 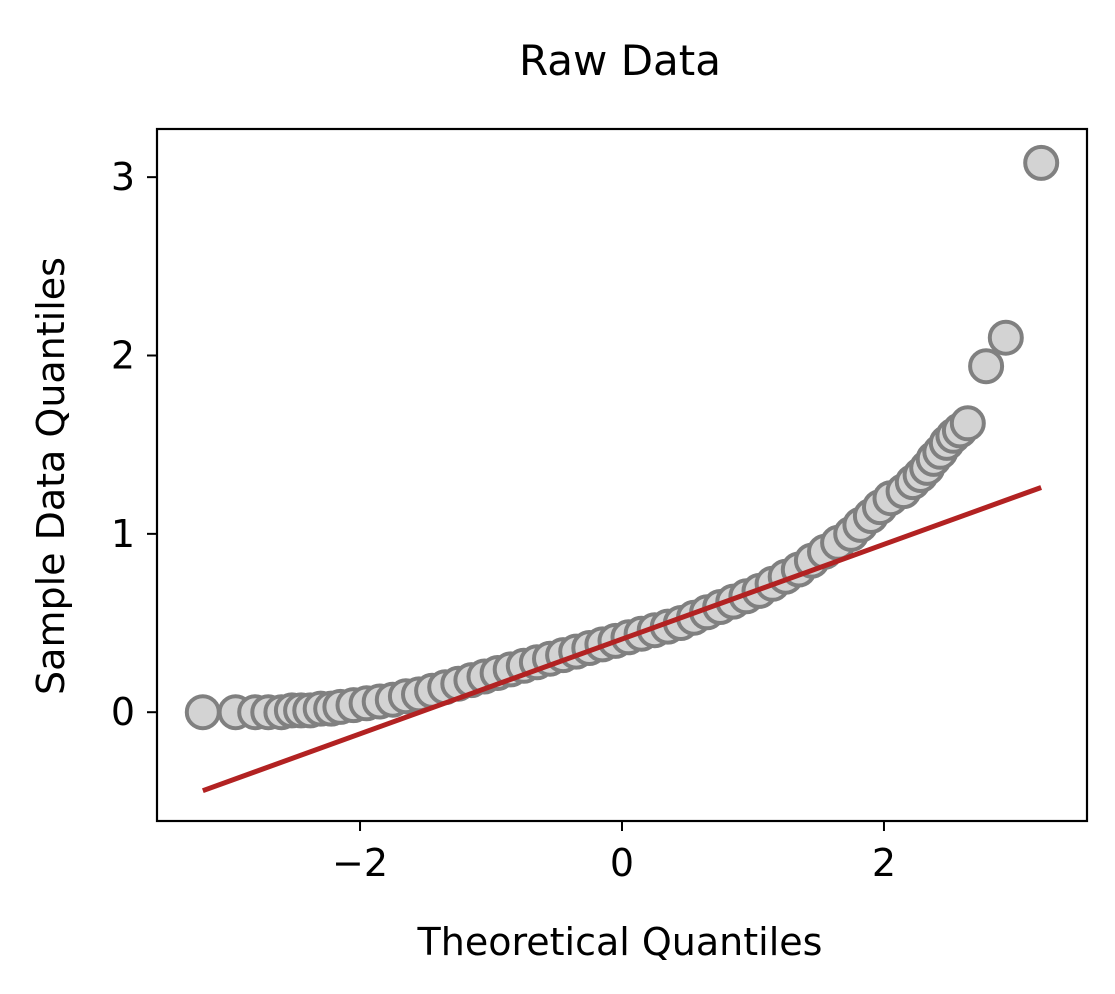 I want to click on y-tick-label: 1, so click(x=123, y=534).